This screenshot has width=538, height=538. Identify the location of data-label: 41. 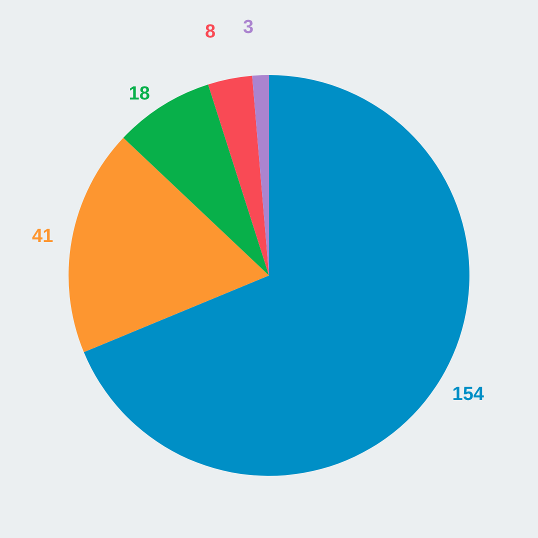
(43, 237).